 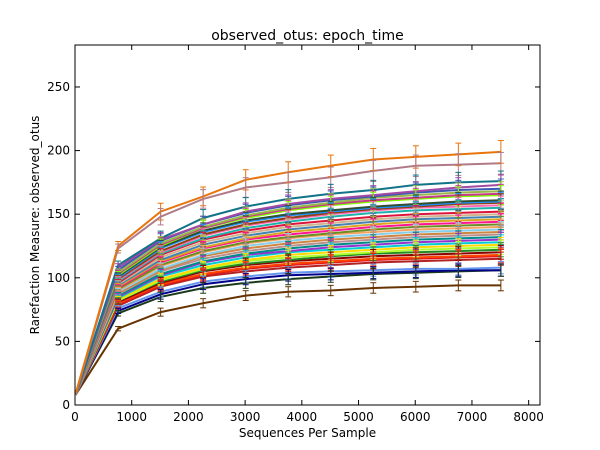 I want to click on x-tick-label: 5000, so click(x=358, y=417).